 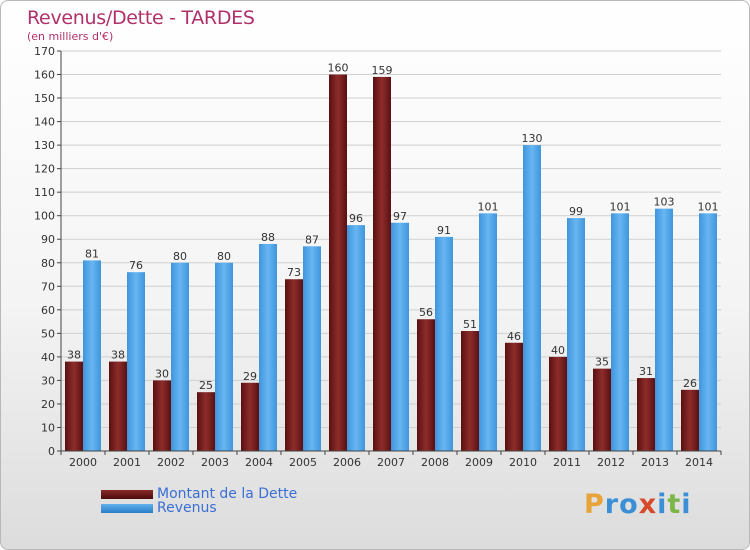 I want to click on data-label-dette: 35, so click(x=602, y=362).